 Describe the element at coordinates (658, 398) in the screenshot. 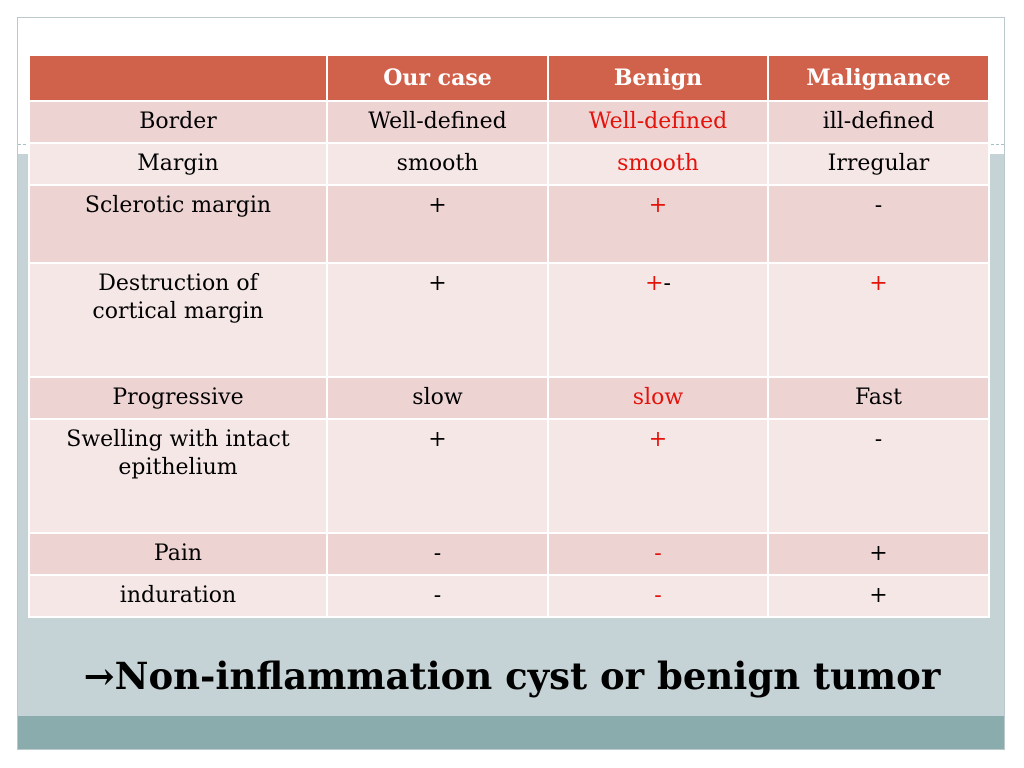

I see `cell-benign: slow` at that location.